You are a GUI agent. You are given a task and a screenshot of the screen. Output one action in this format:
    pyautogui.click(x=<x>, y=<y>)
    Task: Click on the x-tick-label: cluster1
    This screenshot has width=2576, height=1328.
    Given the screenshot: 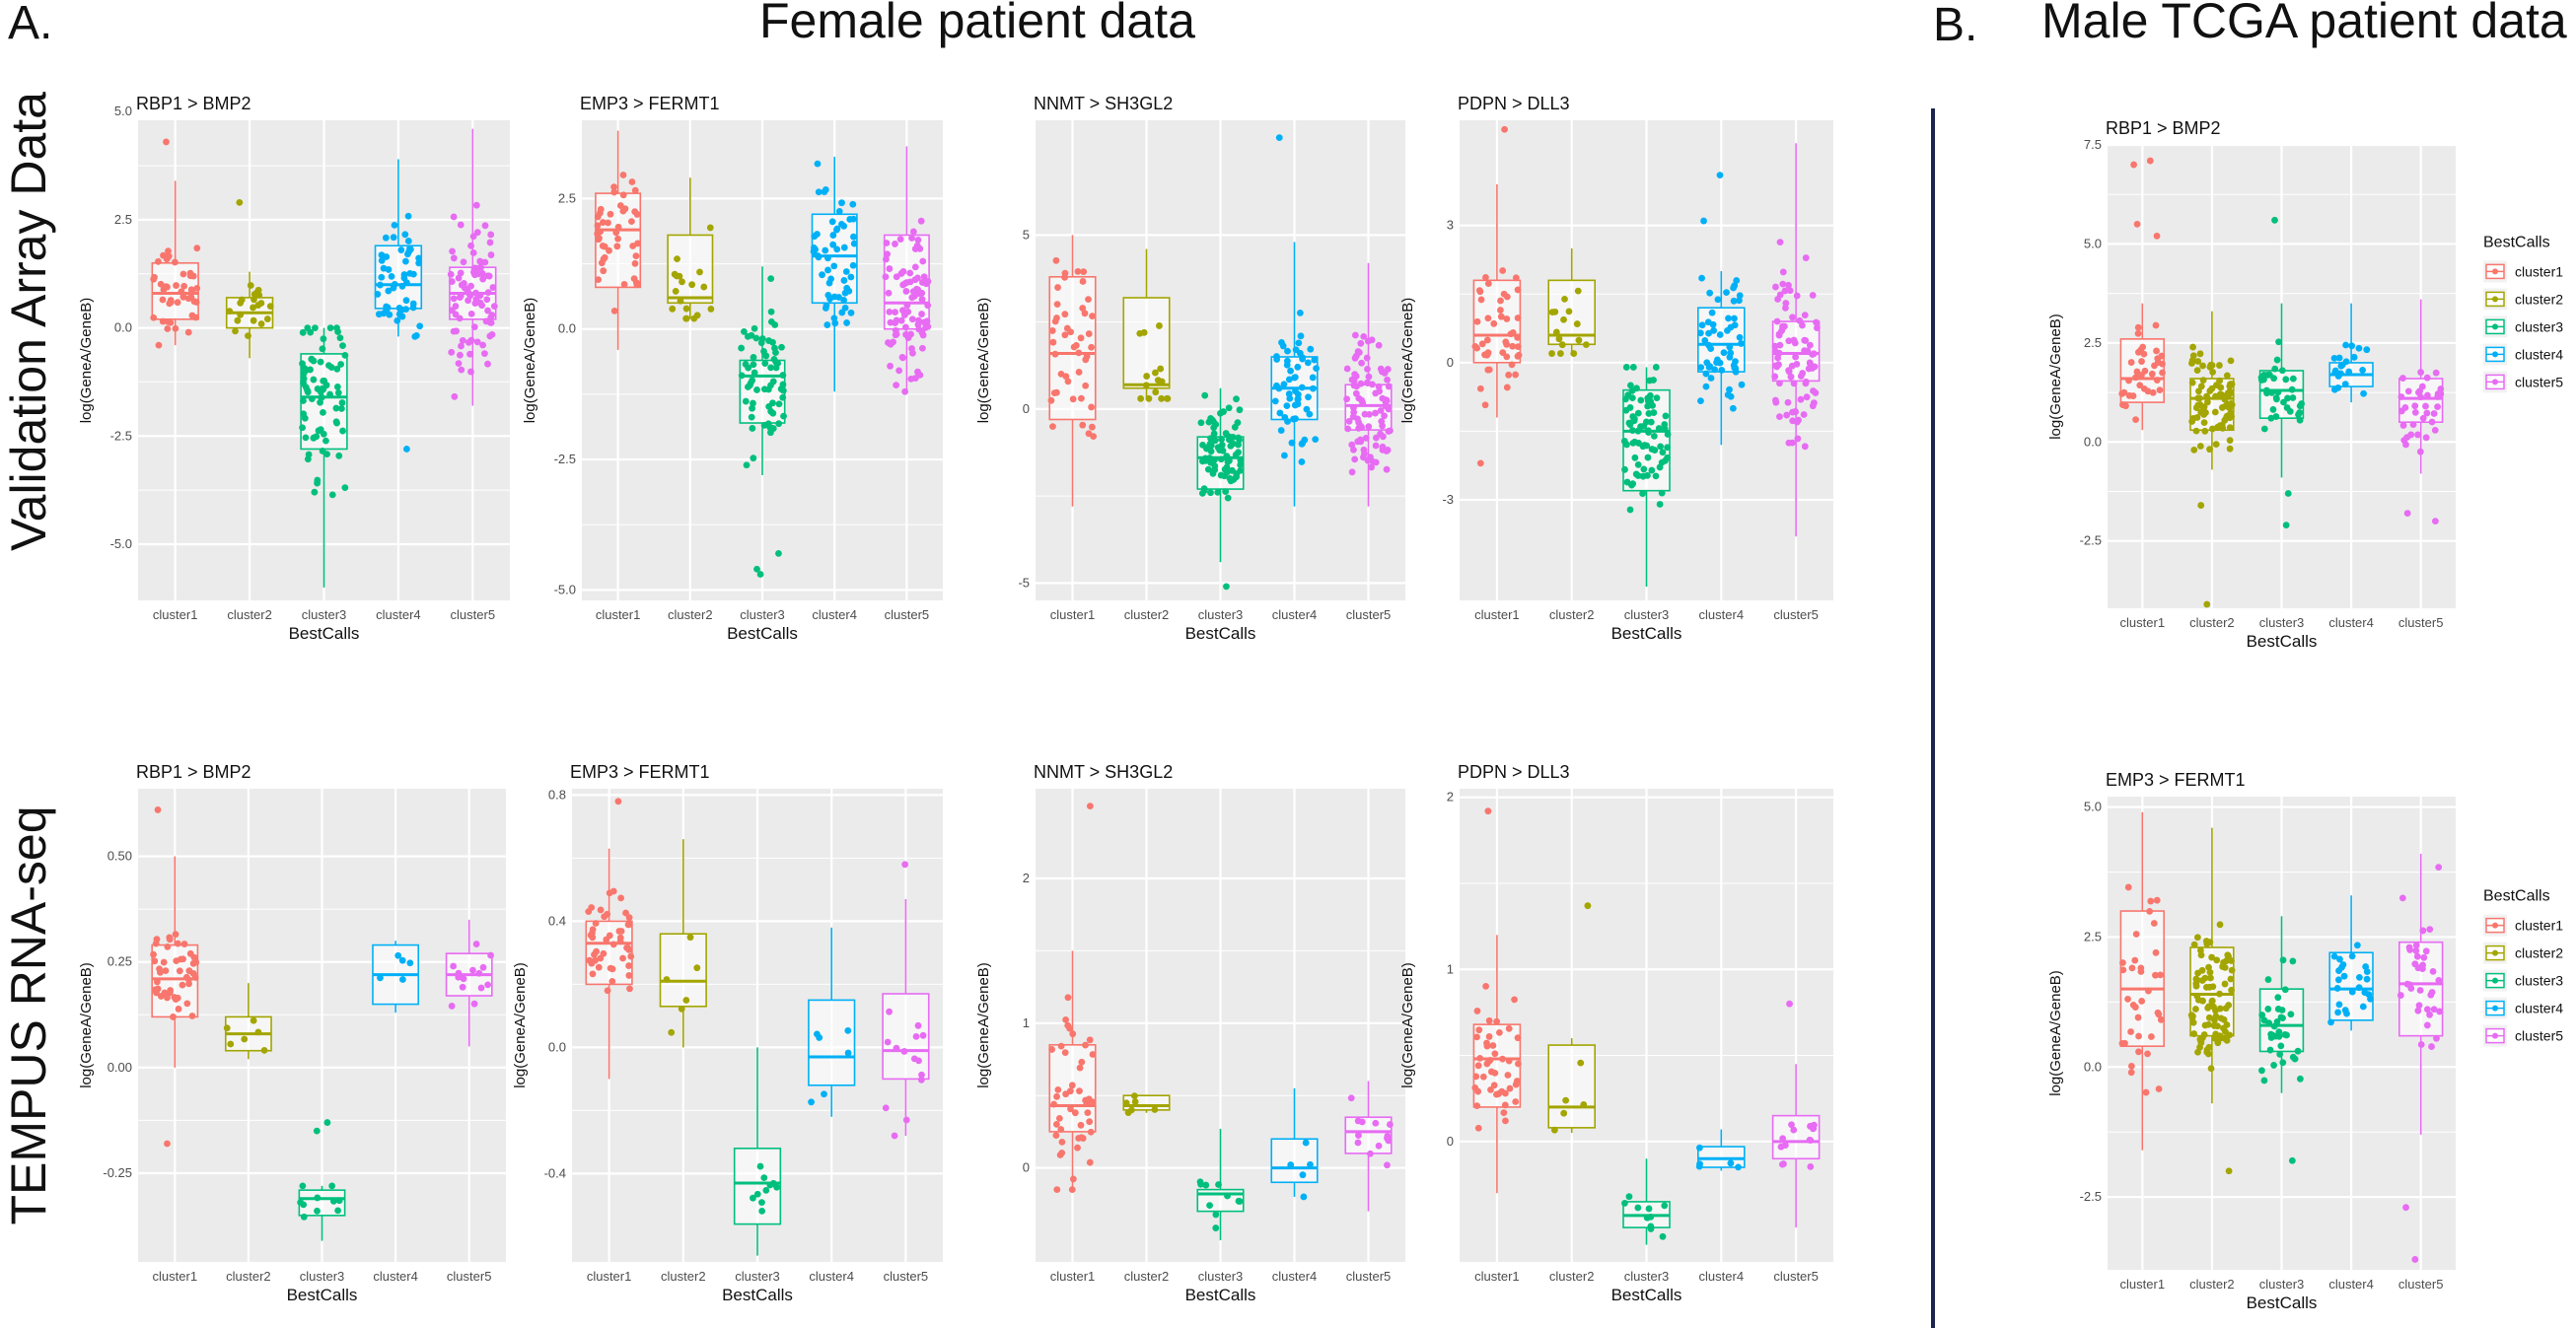 What is the action you would take?
    pyautogui.click(x=175, y=1276)
    